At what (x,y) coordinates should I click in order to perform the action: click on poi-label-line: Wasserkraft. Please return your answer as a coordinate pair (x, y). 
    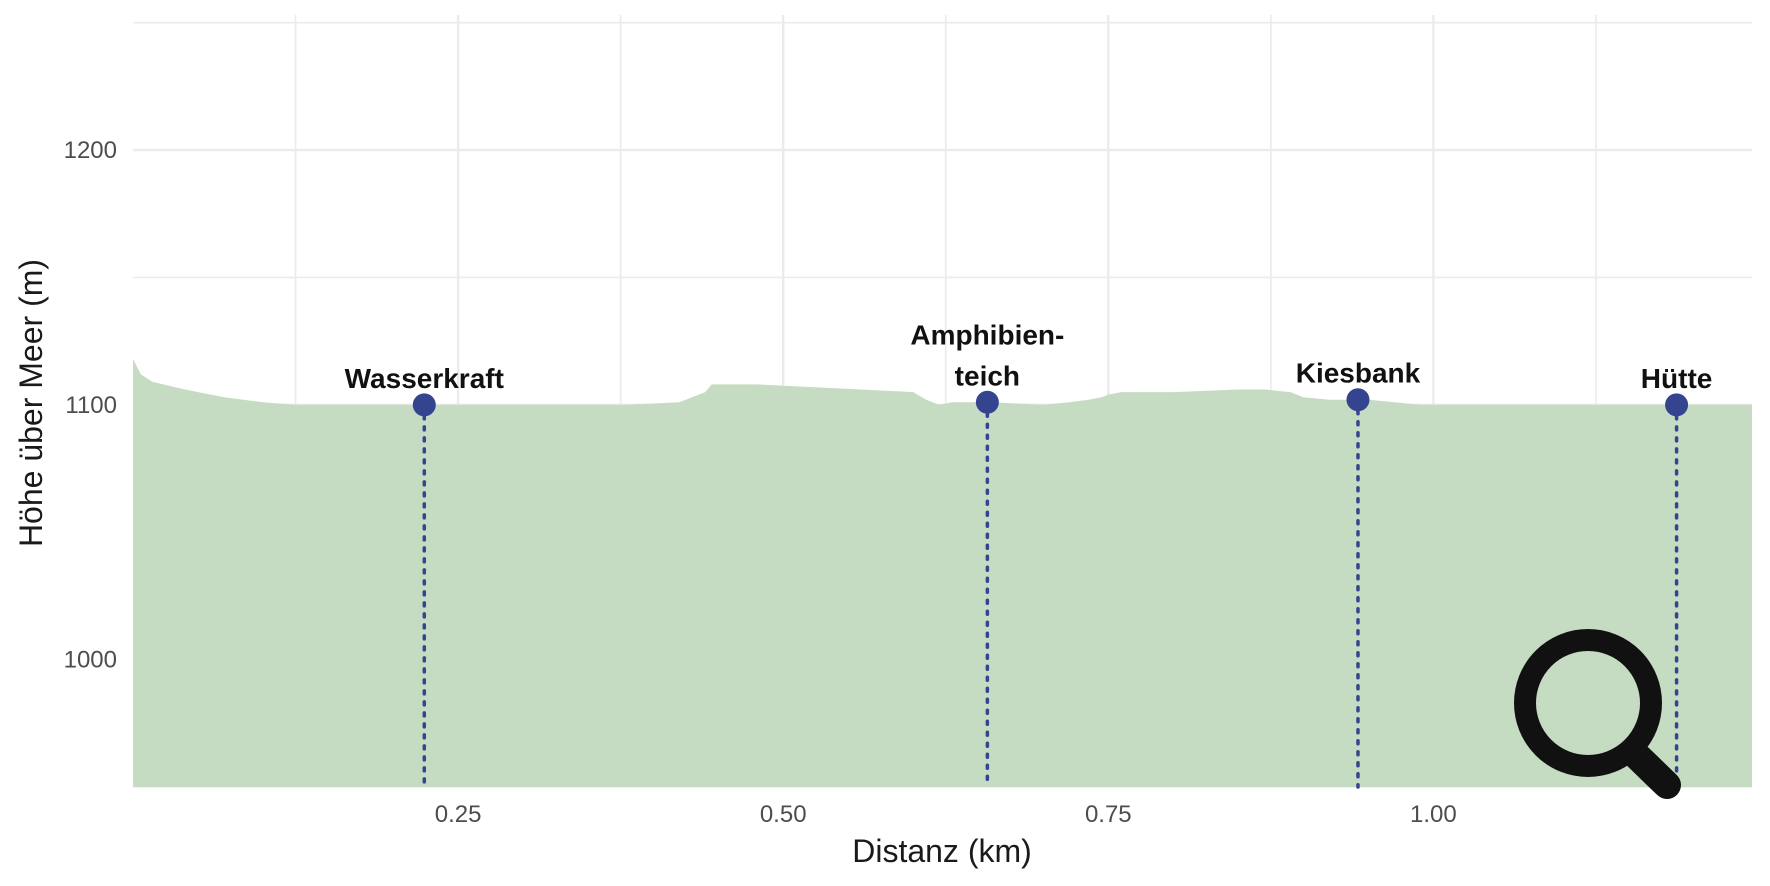
    Looking at the image, I should click on (424, 378).